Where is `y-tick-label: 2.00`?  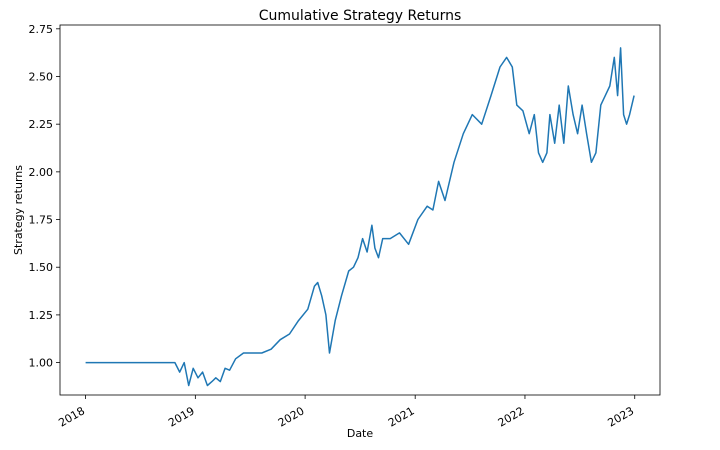
y-tick-label: 2.00 is located at coordinates (41, 172).